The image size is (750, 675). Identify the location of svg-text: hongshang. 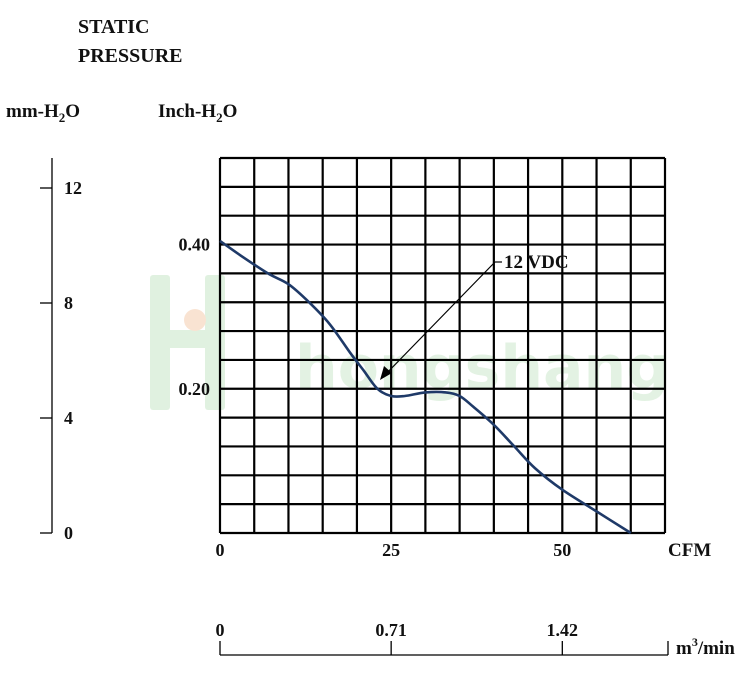
(482, 368).